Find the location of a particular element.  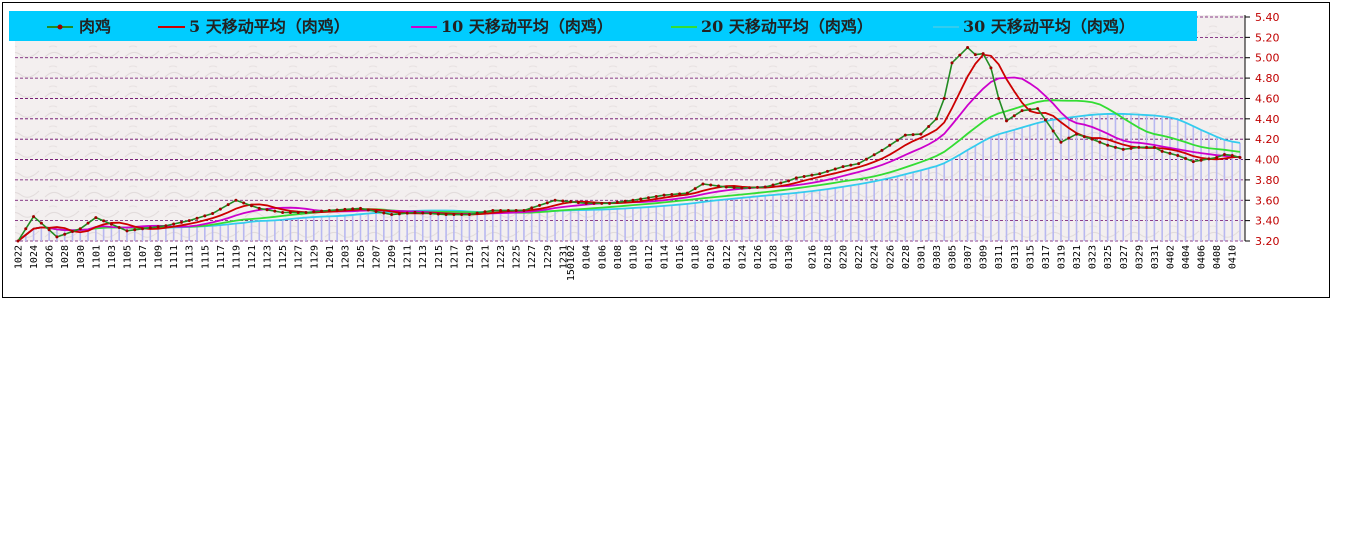

x-tick-label: 1205 is located at coordinates (361, 257).